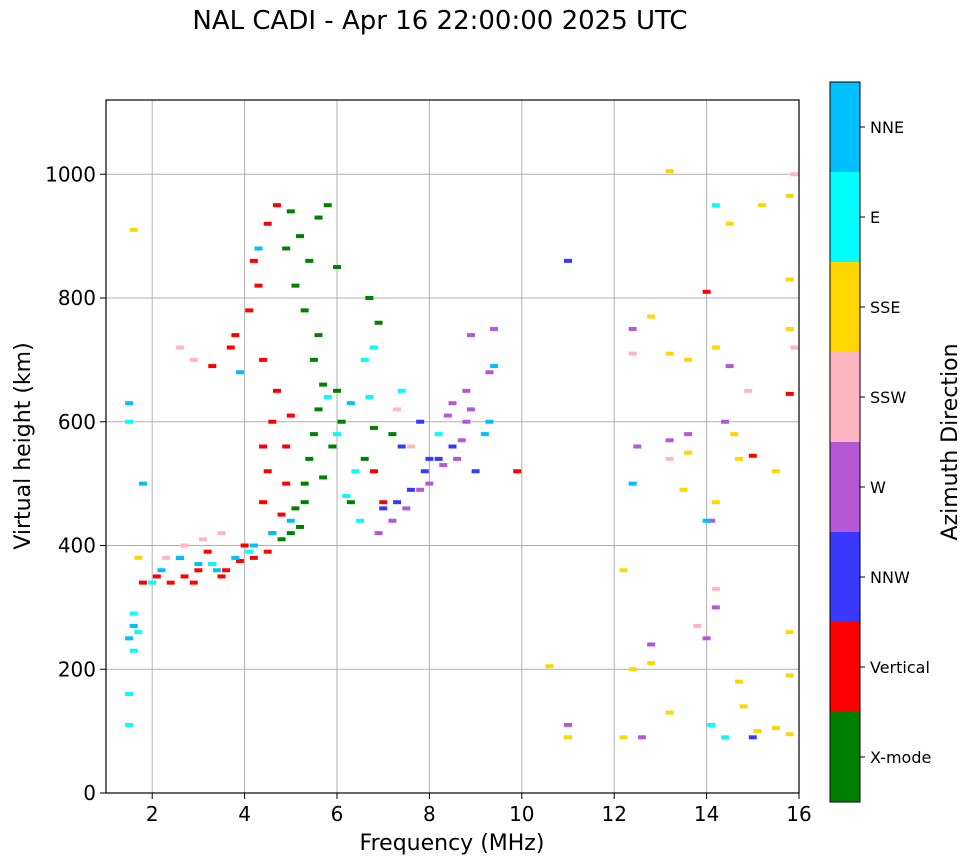 Image resolution: width=972 pixels, height=865 pixels. I want to click on colorbar-tick-label: Vertical, so click(900, 667).